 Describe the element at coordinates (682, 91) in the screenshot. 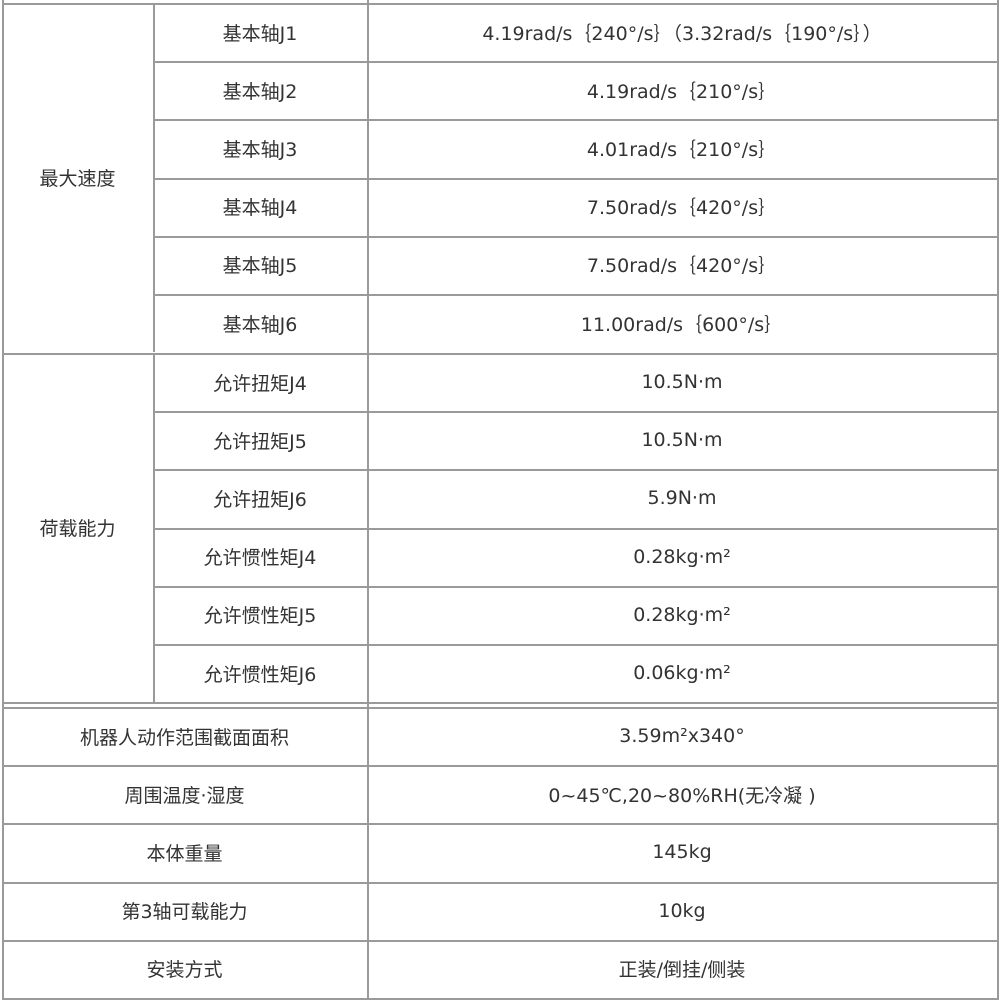

I see `param-value: 4.19rad/s｛210°/s｝` at that location.